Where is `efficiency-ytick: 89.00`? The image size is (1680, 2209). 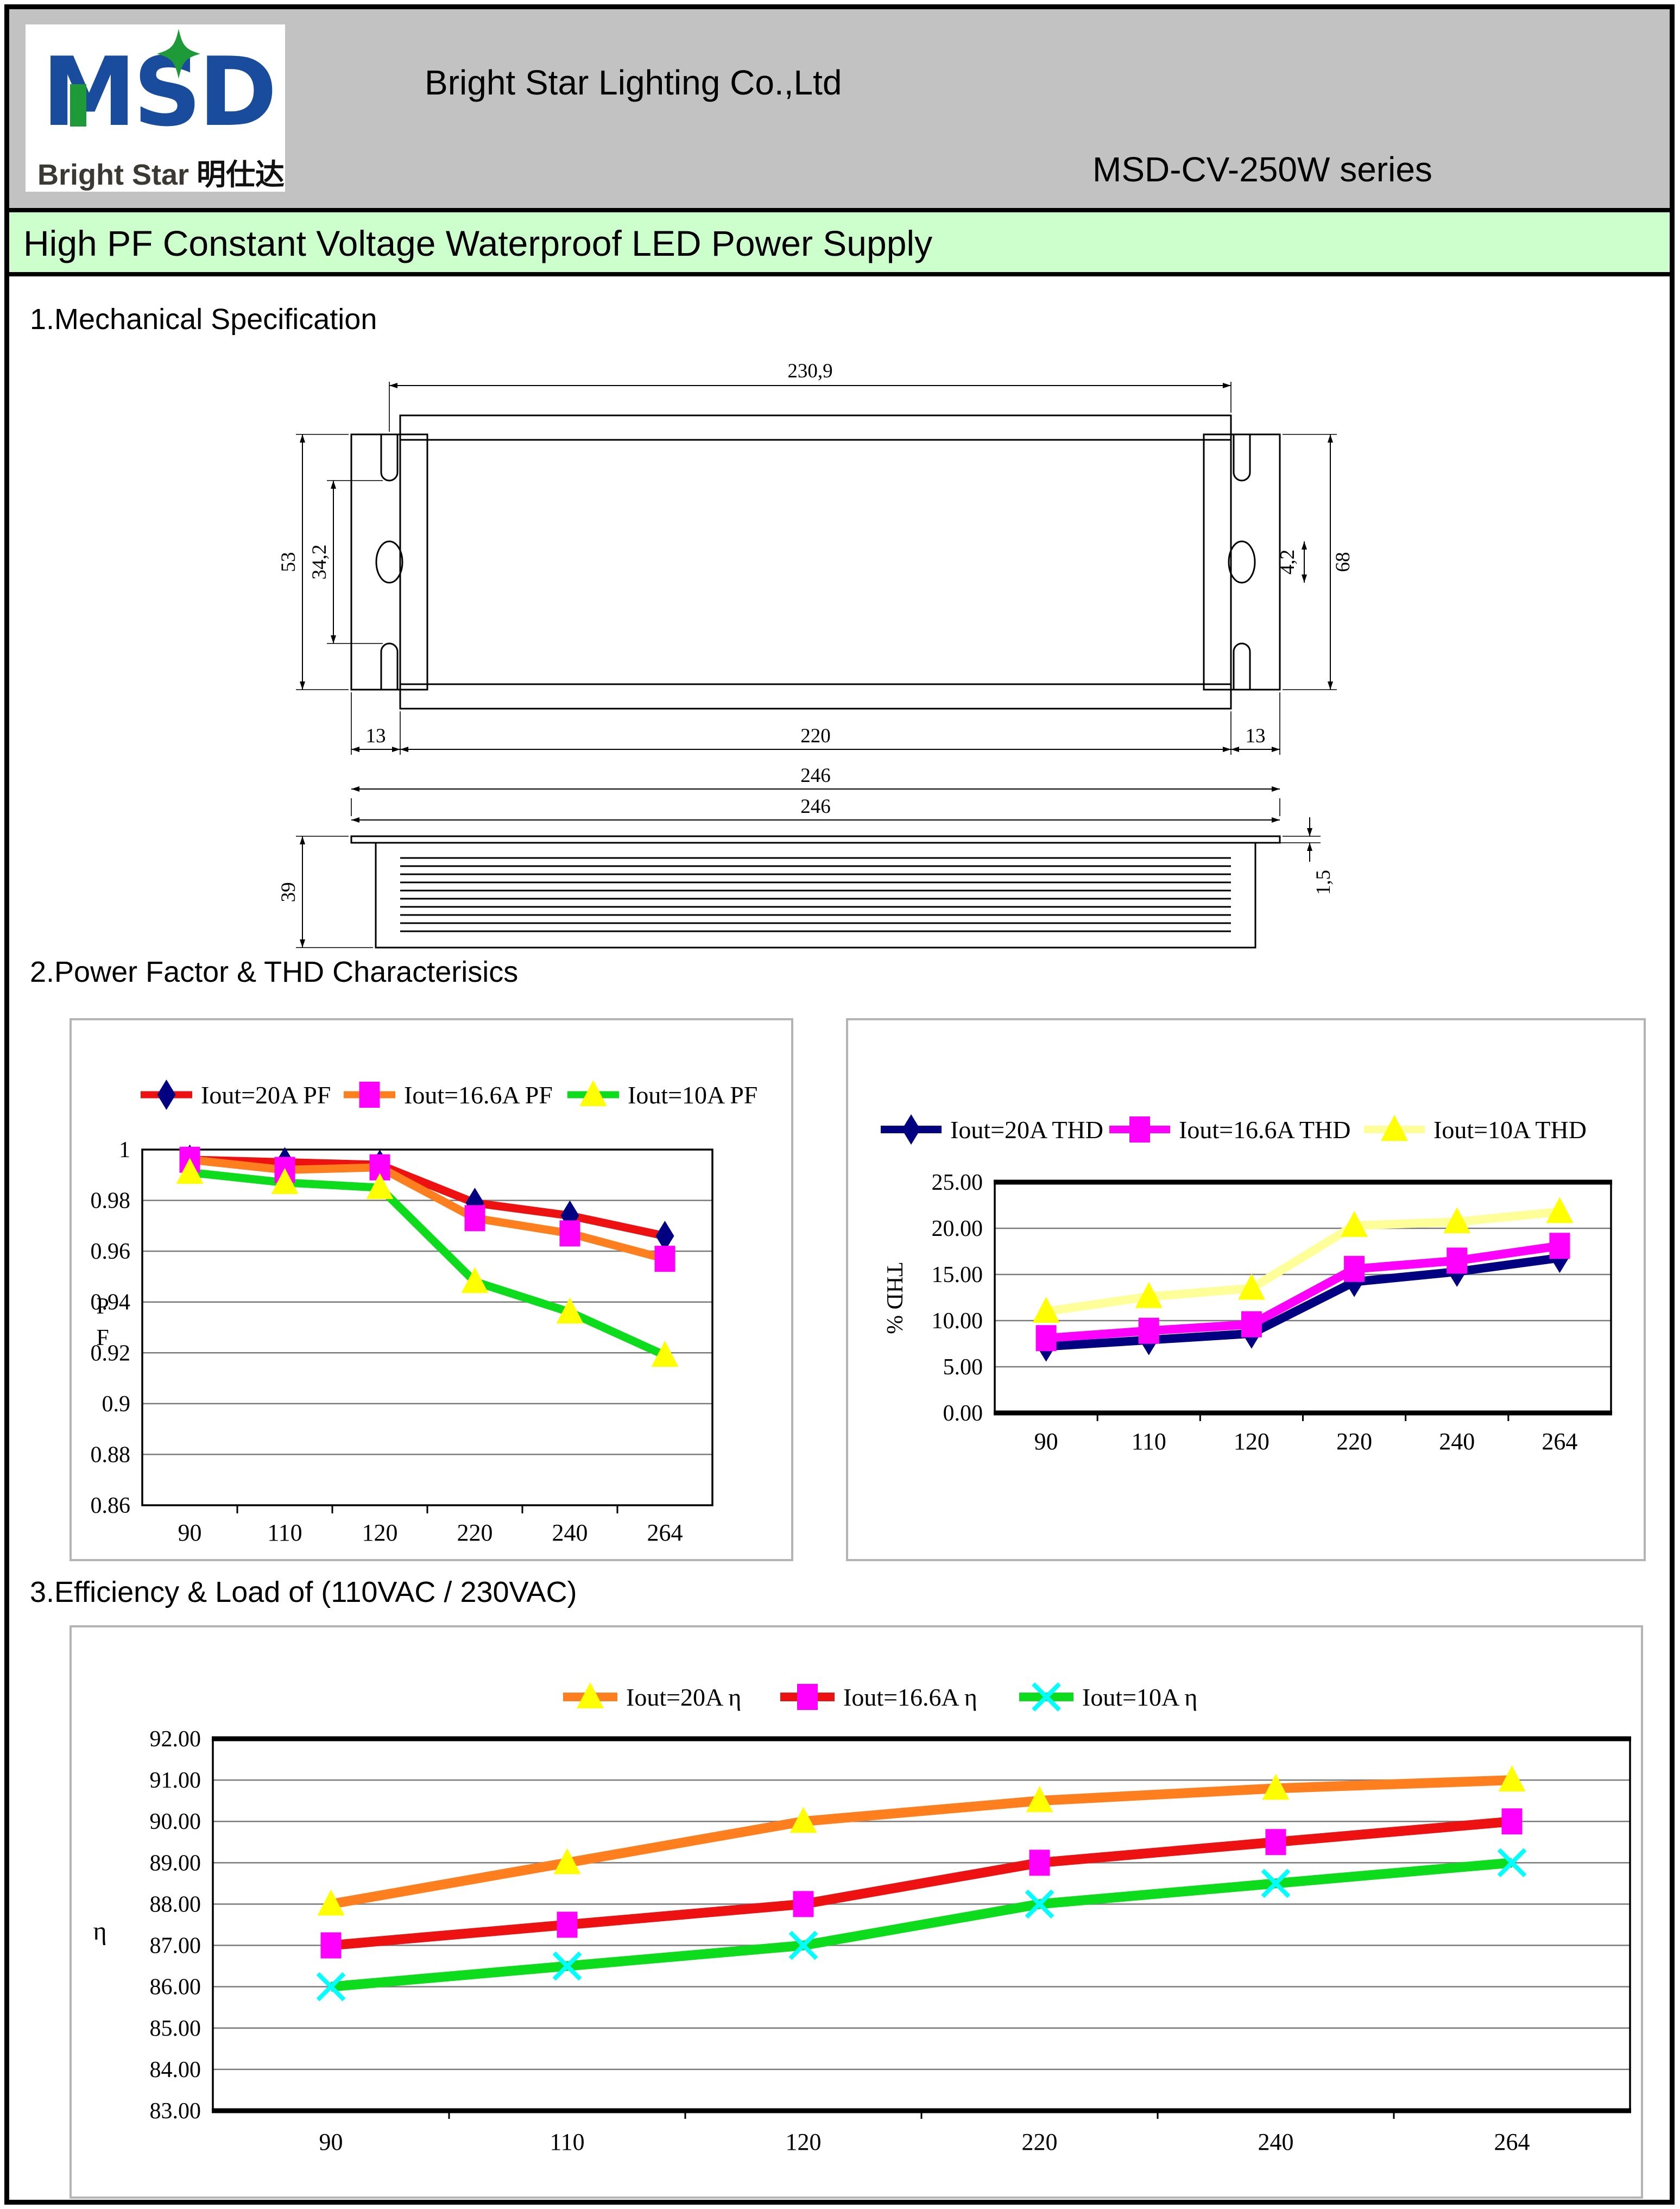 efficiency-ytick: 89.00 is located at coordinates (175, 1863).